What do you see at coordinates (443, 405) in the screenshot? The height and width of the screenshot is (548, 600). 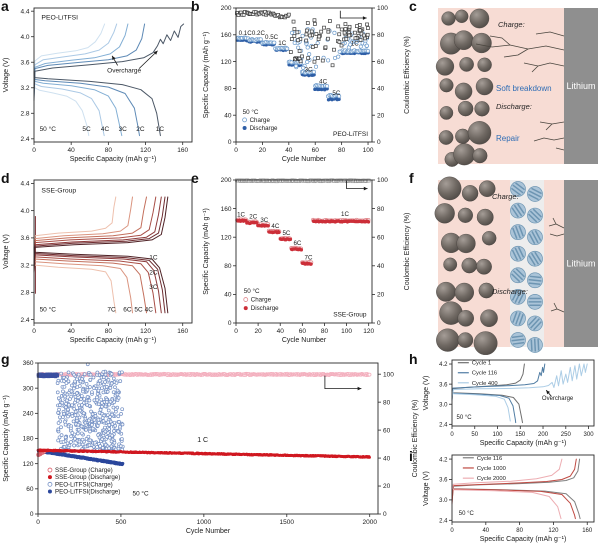 I see `svg-text: 3.0` at bounding box center [443, 405].